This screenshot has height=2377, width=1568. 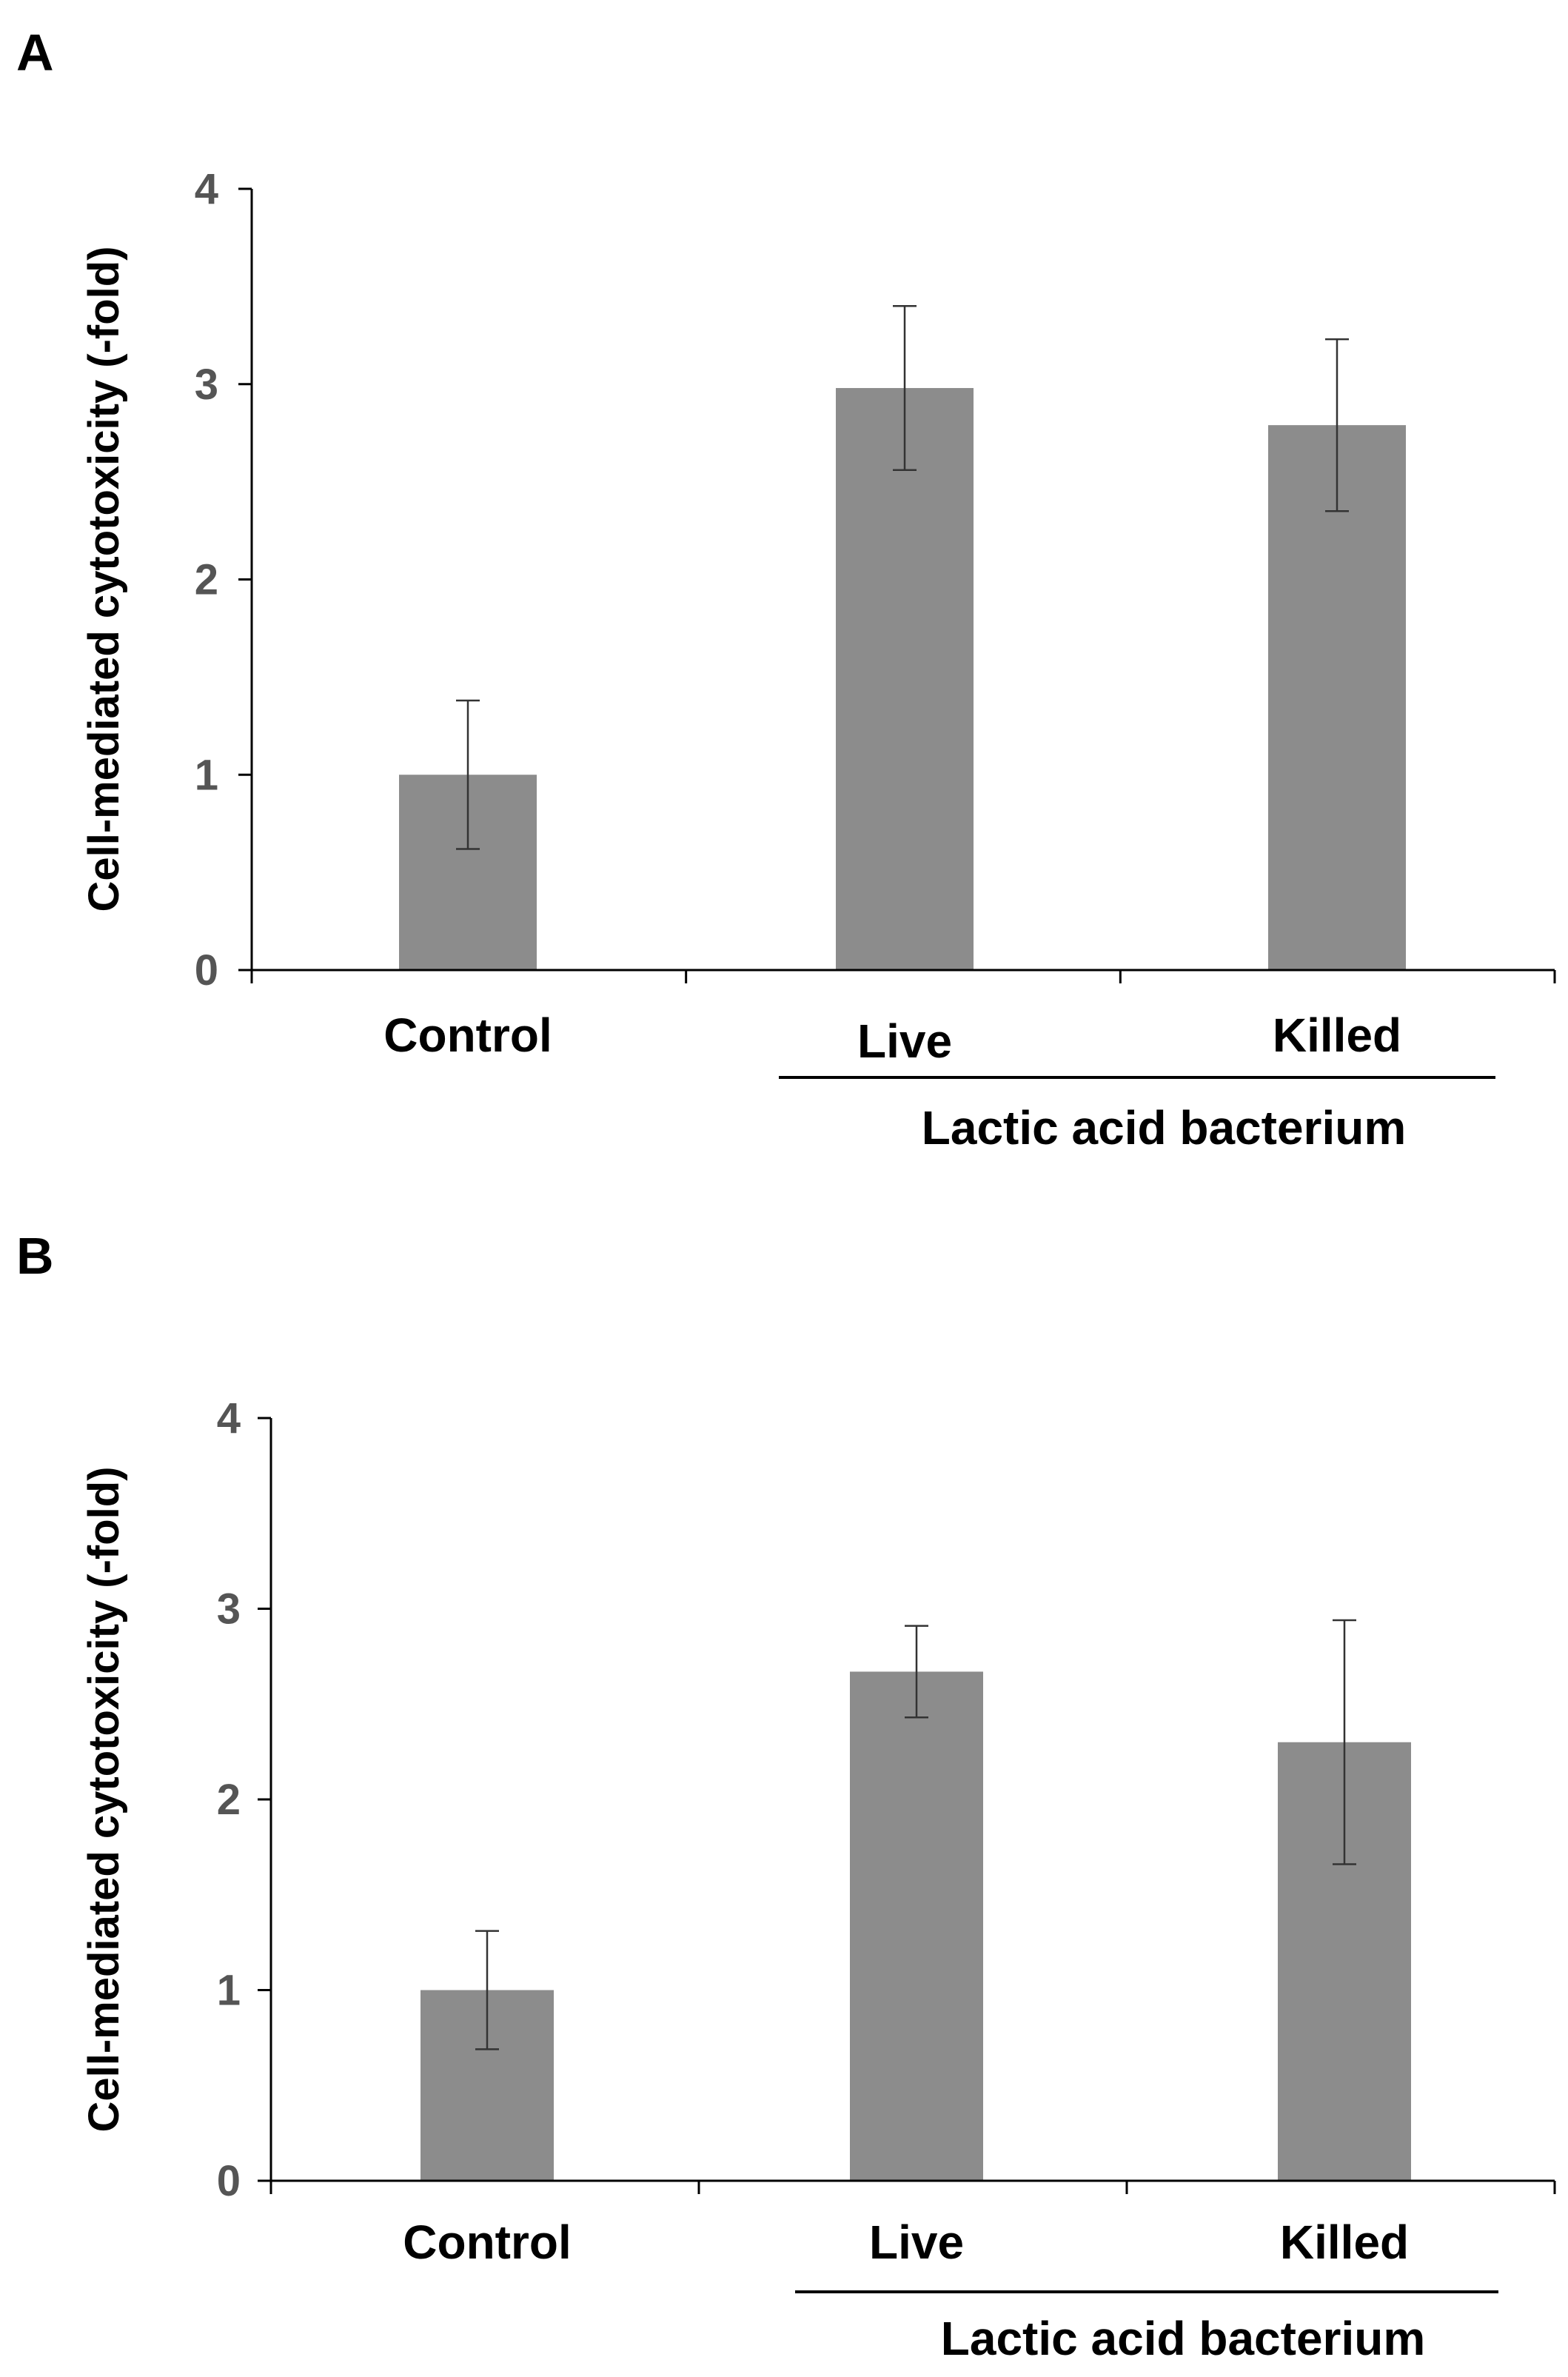 What do you see at coordinates (1337, 697) in the screenshot?
I see `bar-killed` at bounding box center [1337, 697].